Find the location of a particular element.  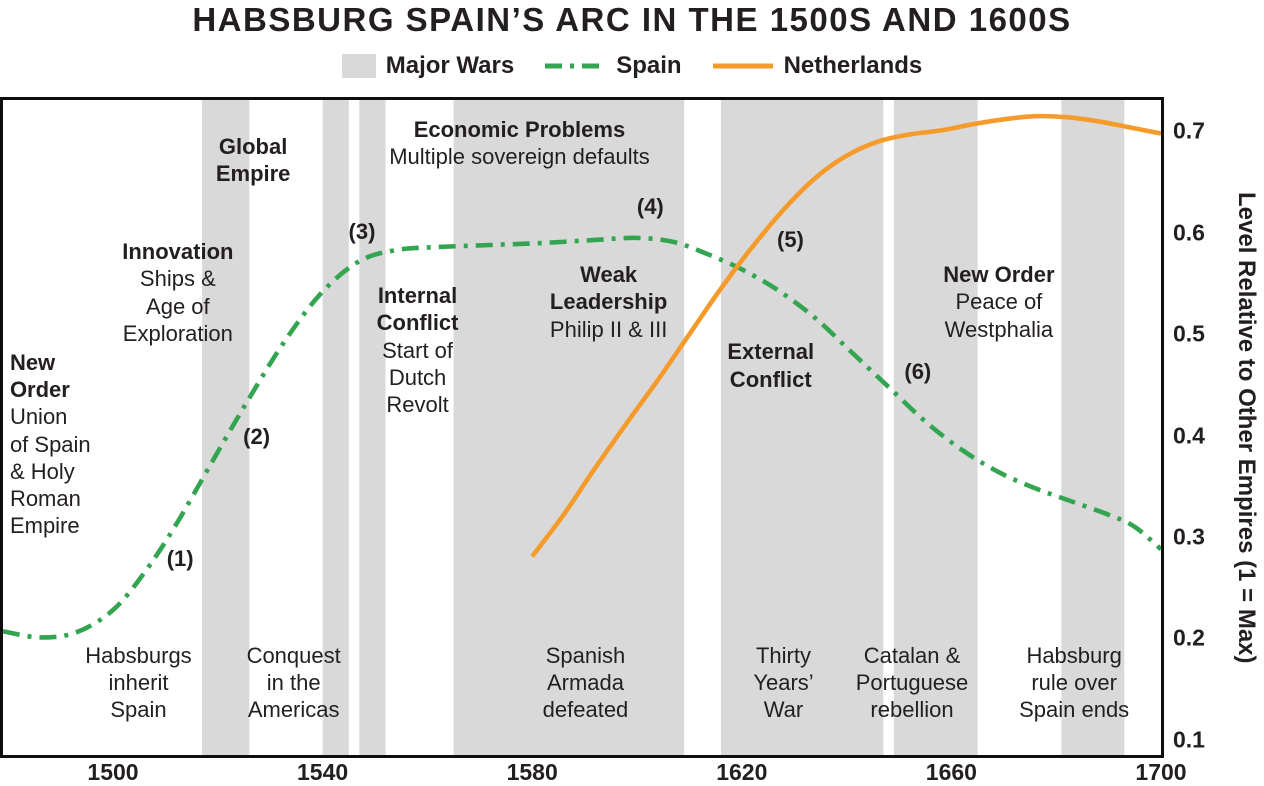

anno-catalan-rebellion: Catalan & Portuguese rebellion is located at coordinates (912, 682).